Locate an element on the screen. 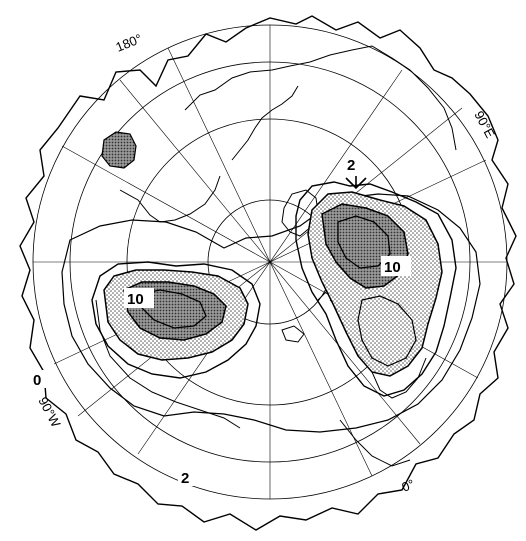  contour-2-west-loop is located at coordinates (176, 320).